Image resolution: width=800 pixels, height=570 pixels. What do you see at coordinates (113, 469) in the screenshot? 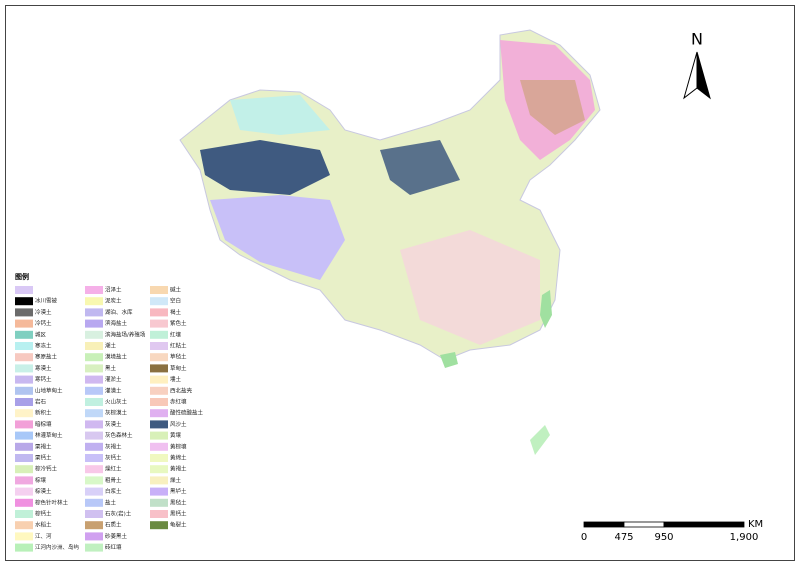
I see `legend-label: 燥红土` at bounding box center [113, 469].